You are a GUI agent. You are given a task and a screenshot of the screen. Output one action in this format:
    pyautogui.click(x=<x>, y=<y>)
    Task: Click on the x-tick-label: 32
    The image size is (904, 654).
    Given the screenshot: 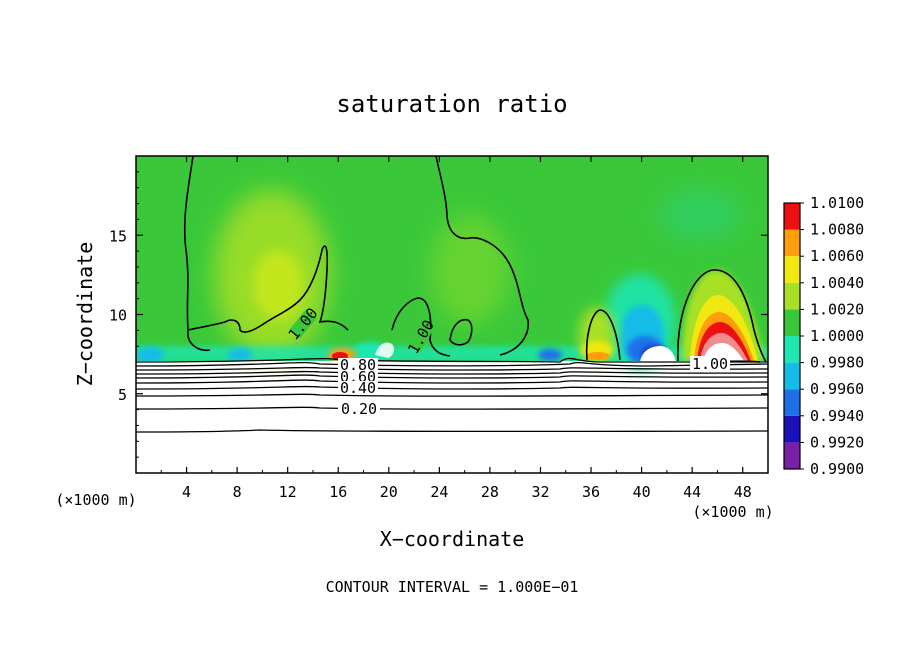 What is the action you would take?
    pyautogui.click(x=540, y=492)
    